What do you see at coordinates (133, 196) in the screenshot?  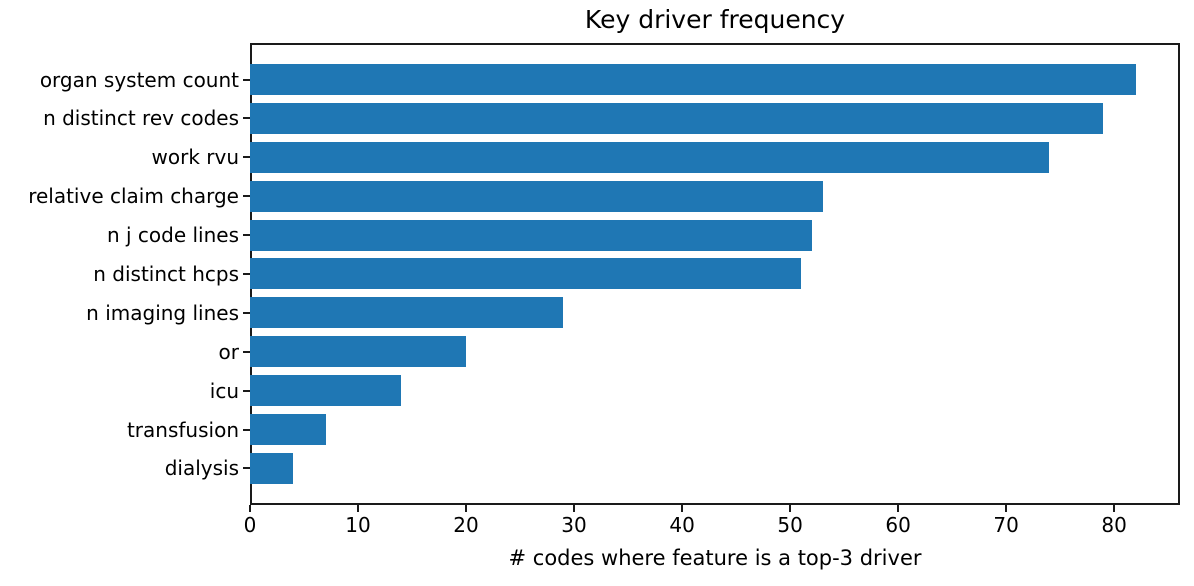 I see `ytick-label-relative-claim-charge: relative claim charge` at bounding box center [133, 196].